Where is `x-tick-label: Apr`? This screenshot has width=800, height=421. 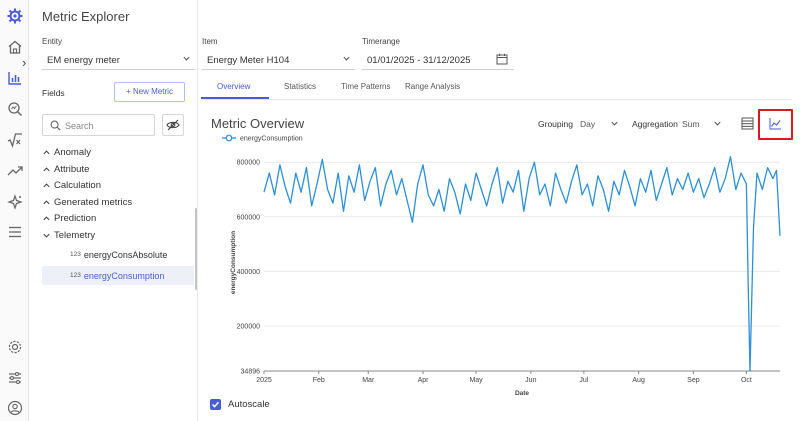
x-tick-label: Apr is located at coordinates (424, 380).